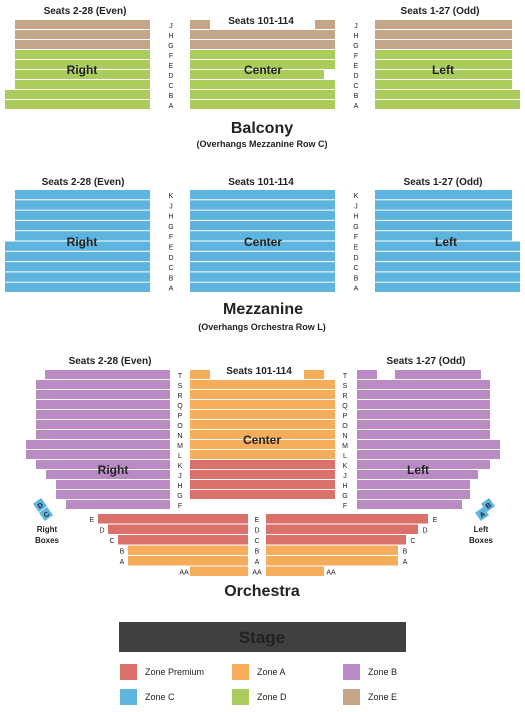  I want to click on orchestra-center-row-Q, so click(262, 404).